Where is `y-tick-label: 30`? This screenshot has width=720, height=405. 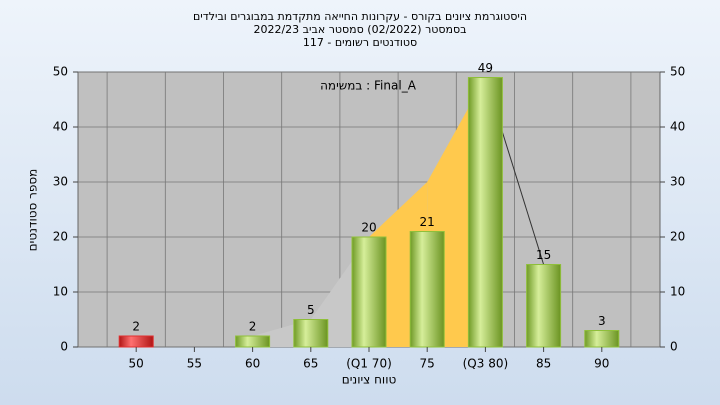 y-tick-label: 30 is located at coordinates (60, 182).